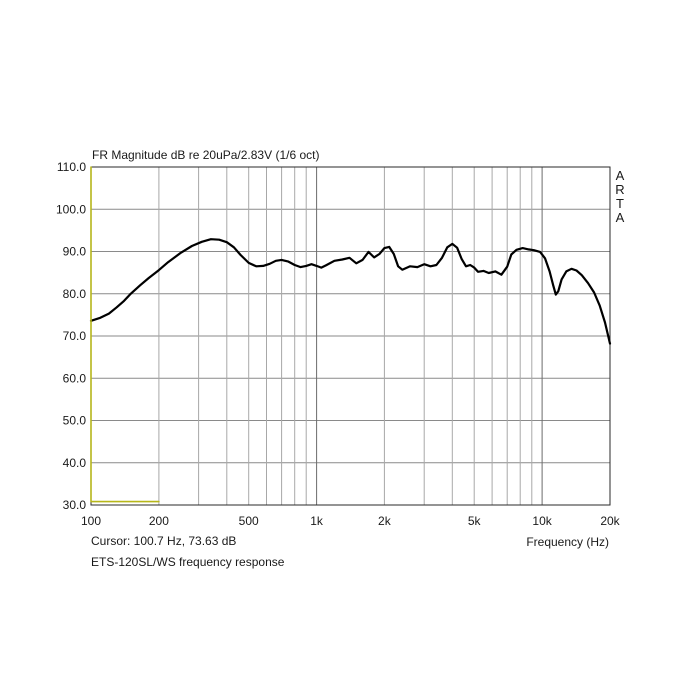 This screenshot has height=700, width=700. I want to click on x-tick-label: 20k, so click(610, 521).